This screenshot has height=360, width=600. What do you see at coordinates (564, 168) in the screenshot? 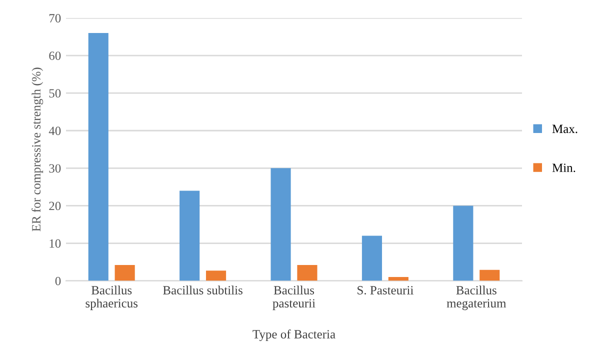
I see `legend-label: Min.` at bounding box center [564, 168].